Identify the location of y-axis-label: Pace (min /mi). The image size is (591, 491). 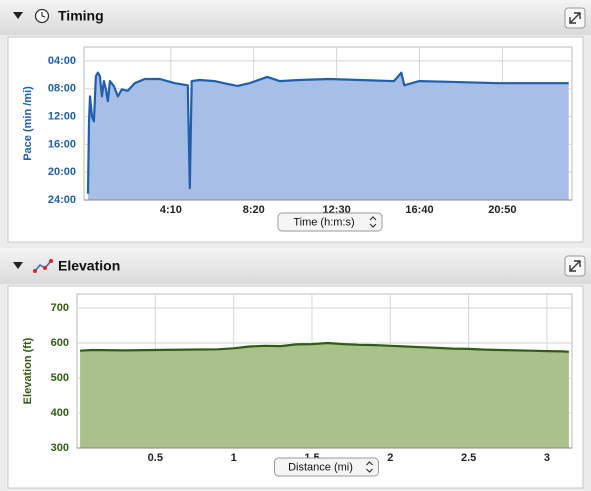
(28, 123).